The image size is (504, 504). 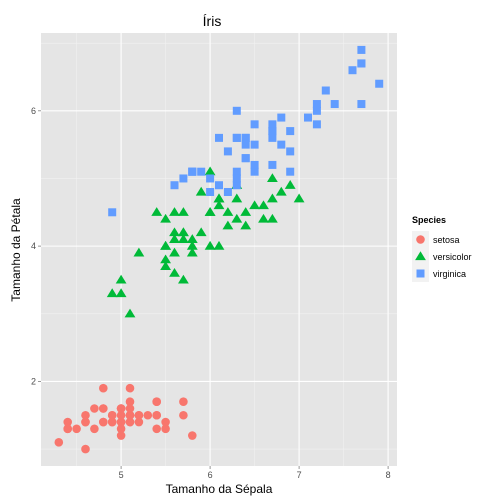 What do you see at coordinates (121, 475) in the screenshot?
I see `x-tick-label: 5` at bounding box center [121, 475].